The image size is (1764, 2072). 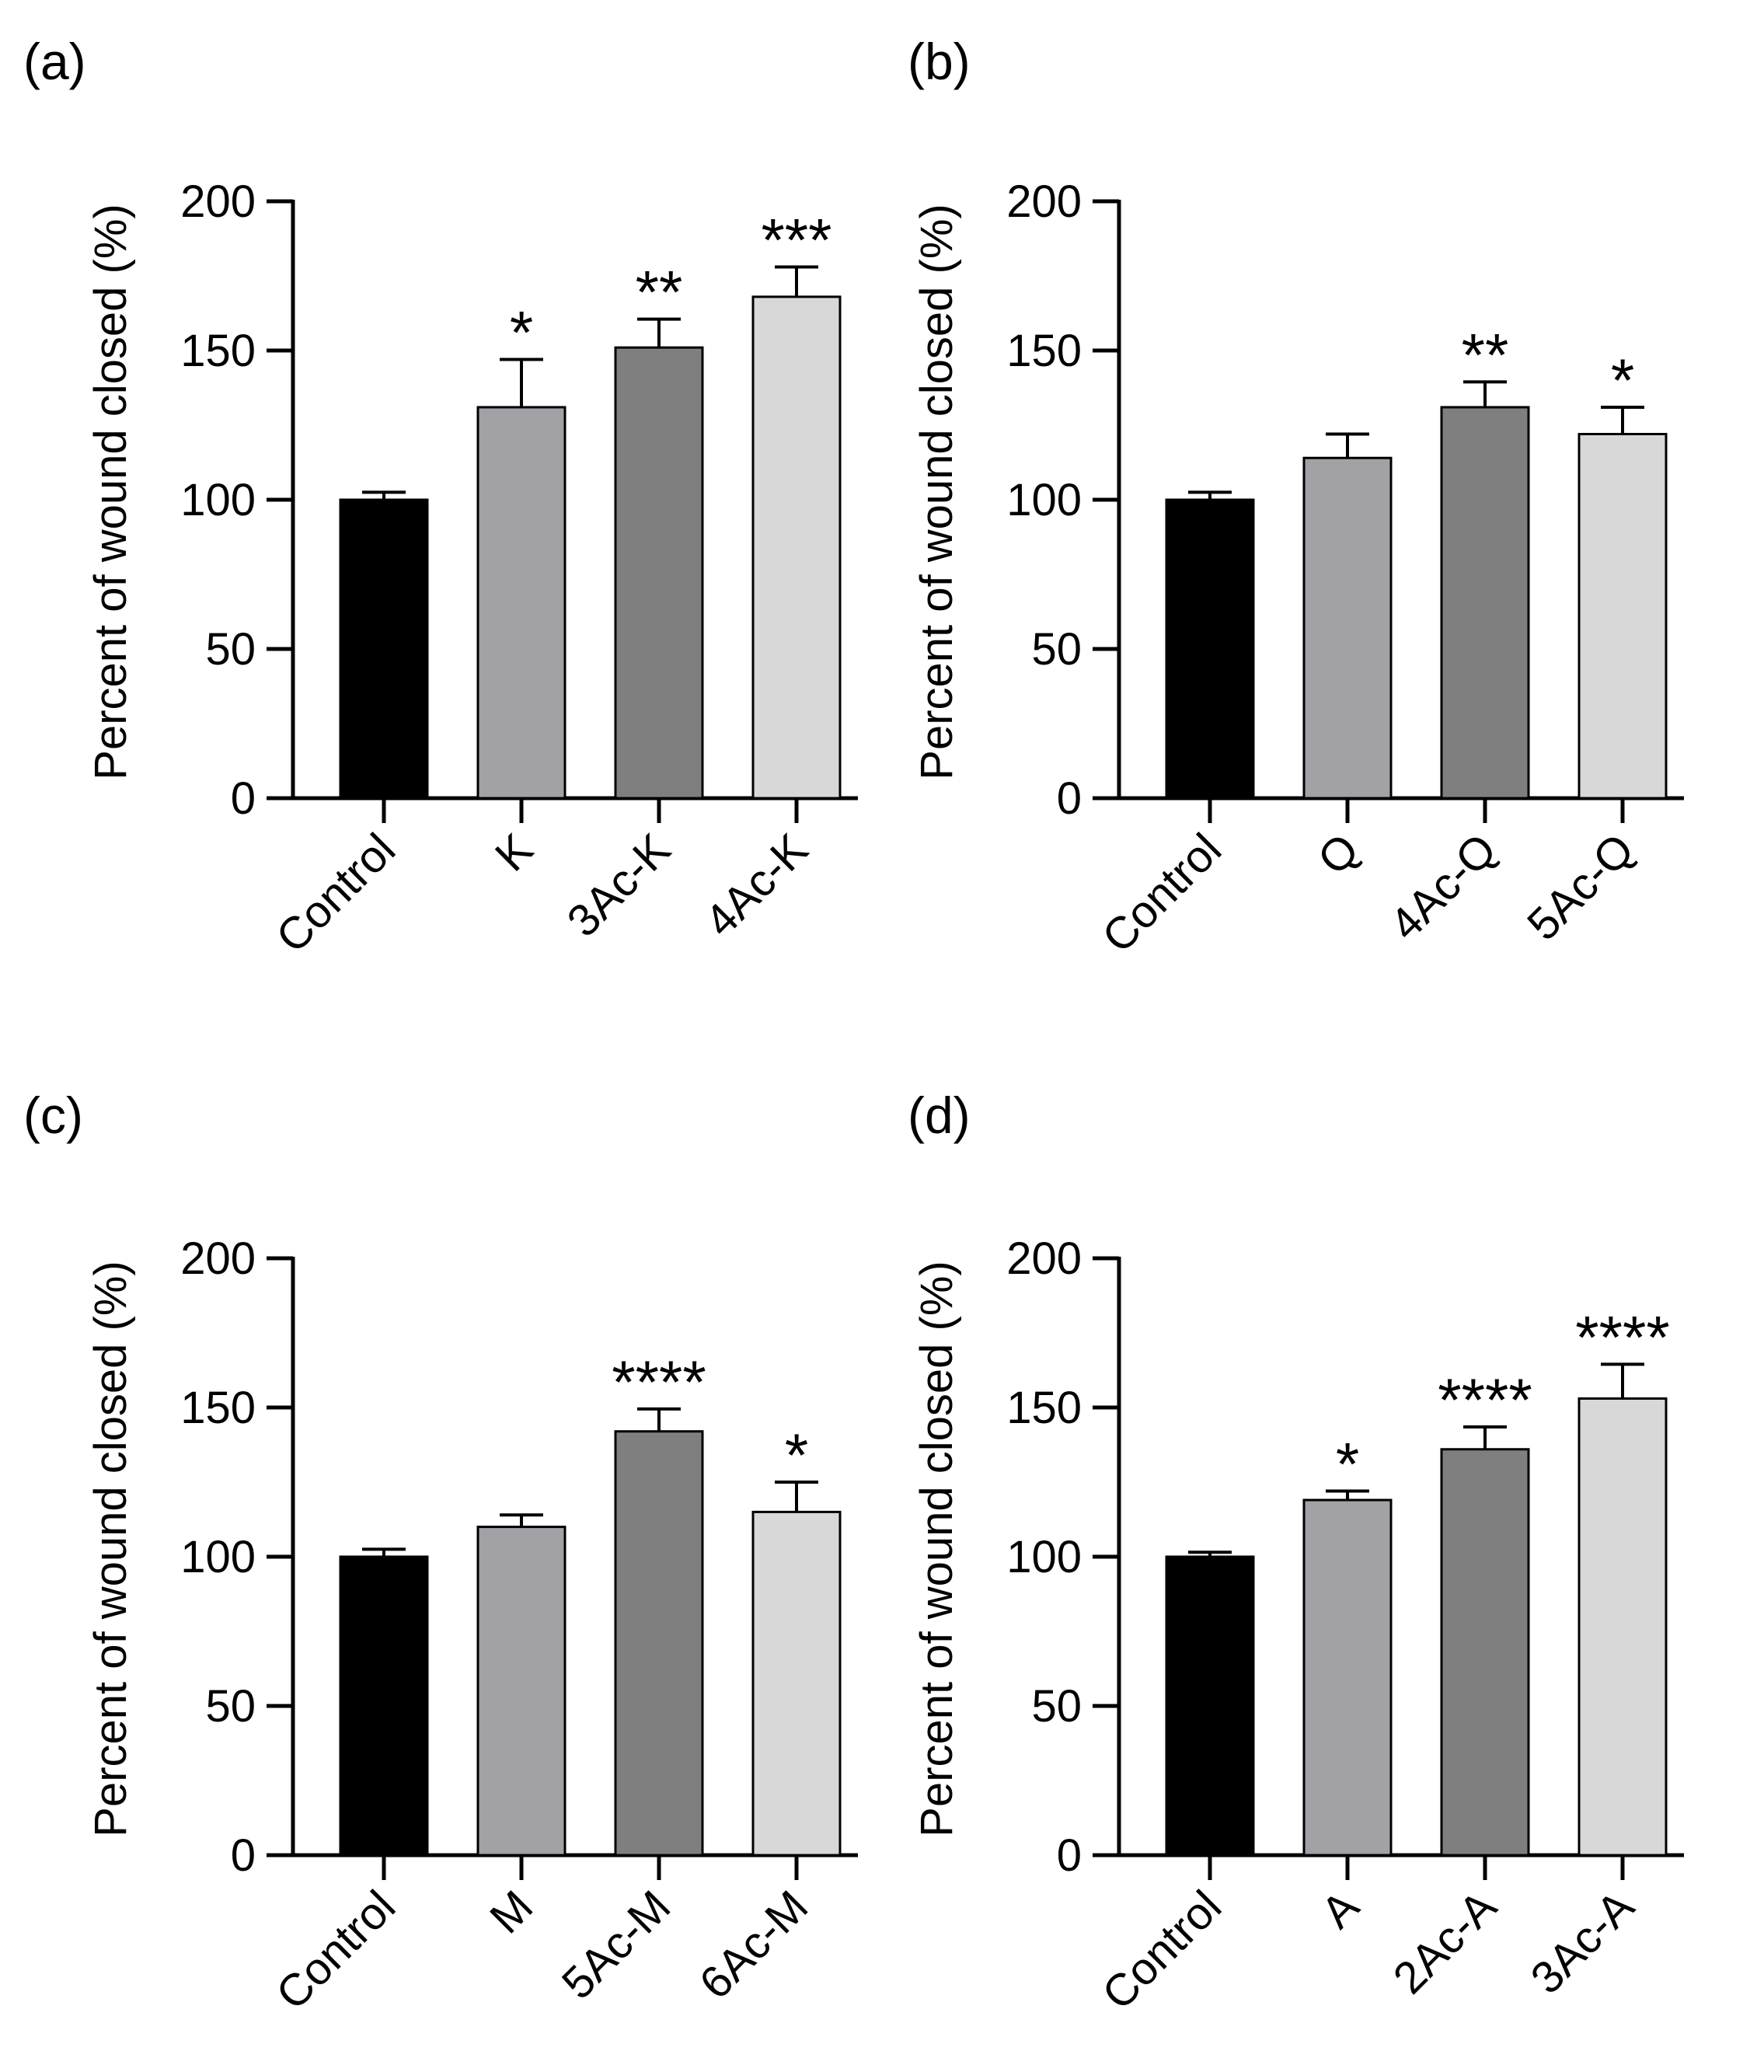 I want to click on x-tick-label: 3Ac-K, so click(x=619, y=885).